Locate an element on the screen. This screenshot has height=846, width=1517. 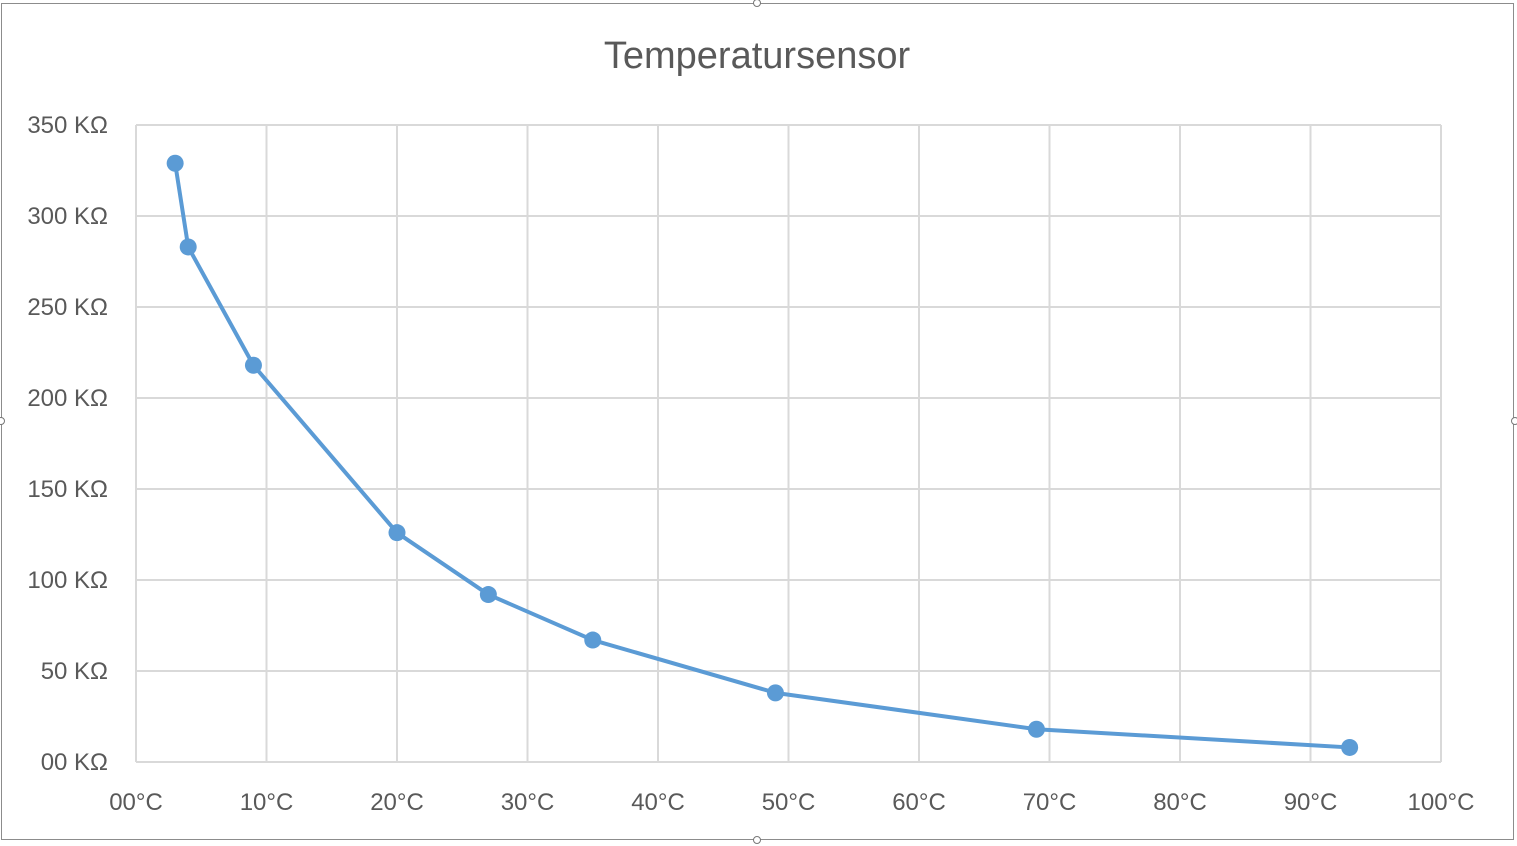
x-tick-label: 80°C is located at coordinates (1180, 802).